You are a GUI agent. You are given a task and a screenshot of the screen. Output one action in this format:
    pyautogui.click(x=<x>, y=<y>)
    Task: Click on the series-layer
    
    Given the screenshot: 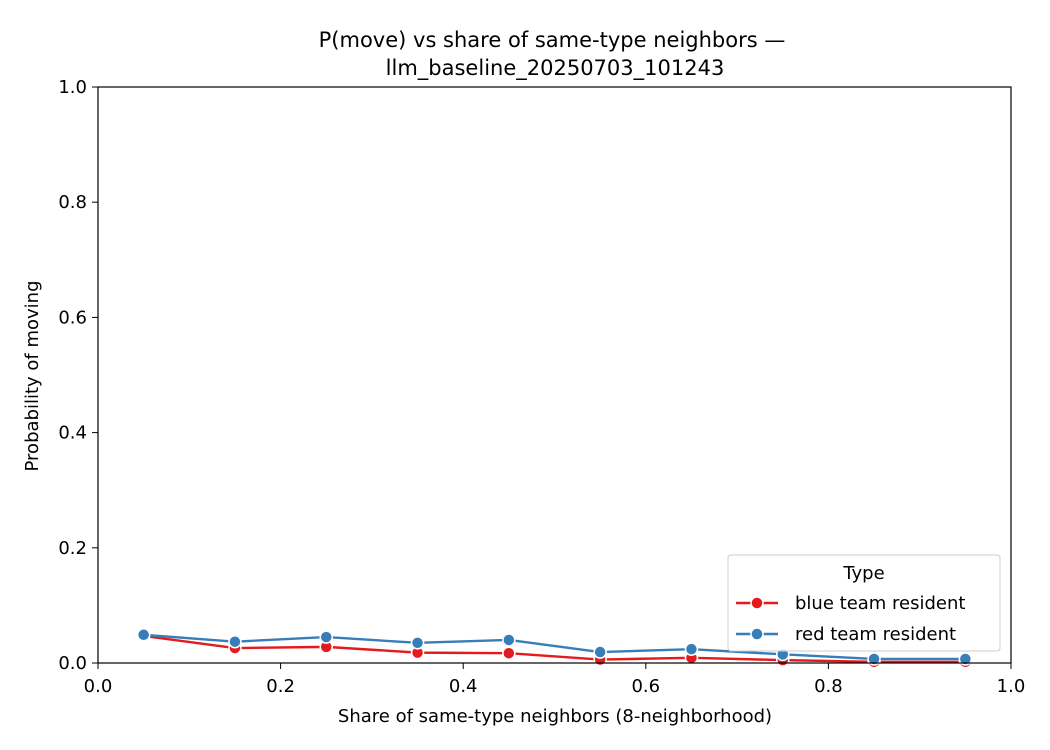 What is the action you would take?
    pyautogui.click(x=554, y=648)
    